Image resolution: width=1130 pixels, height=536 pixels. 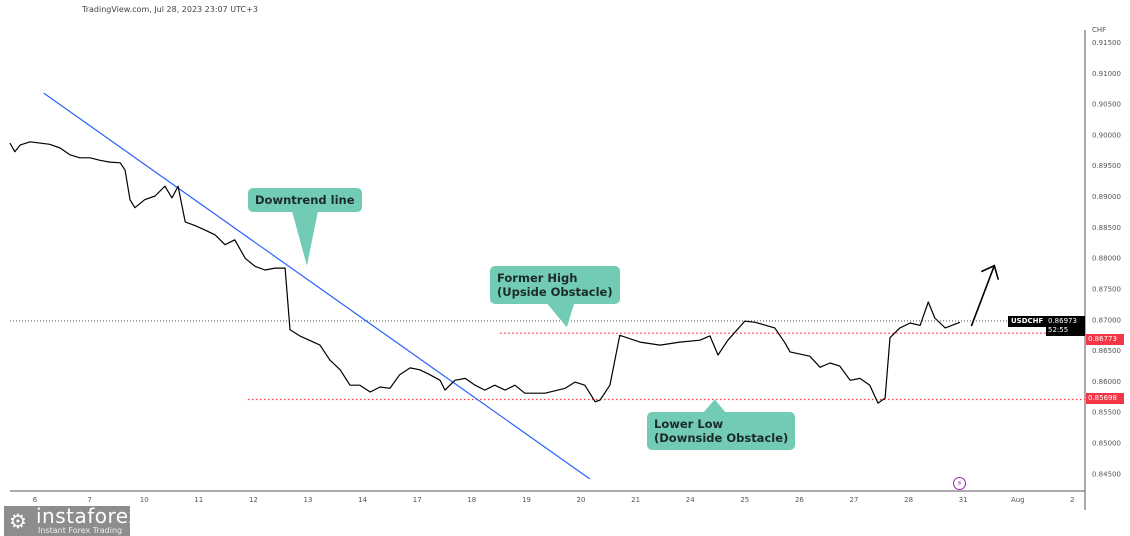 I want to click on current-price-tag: 0.86973 52:55, so click(x=1065, y=326).